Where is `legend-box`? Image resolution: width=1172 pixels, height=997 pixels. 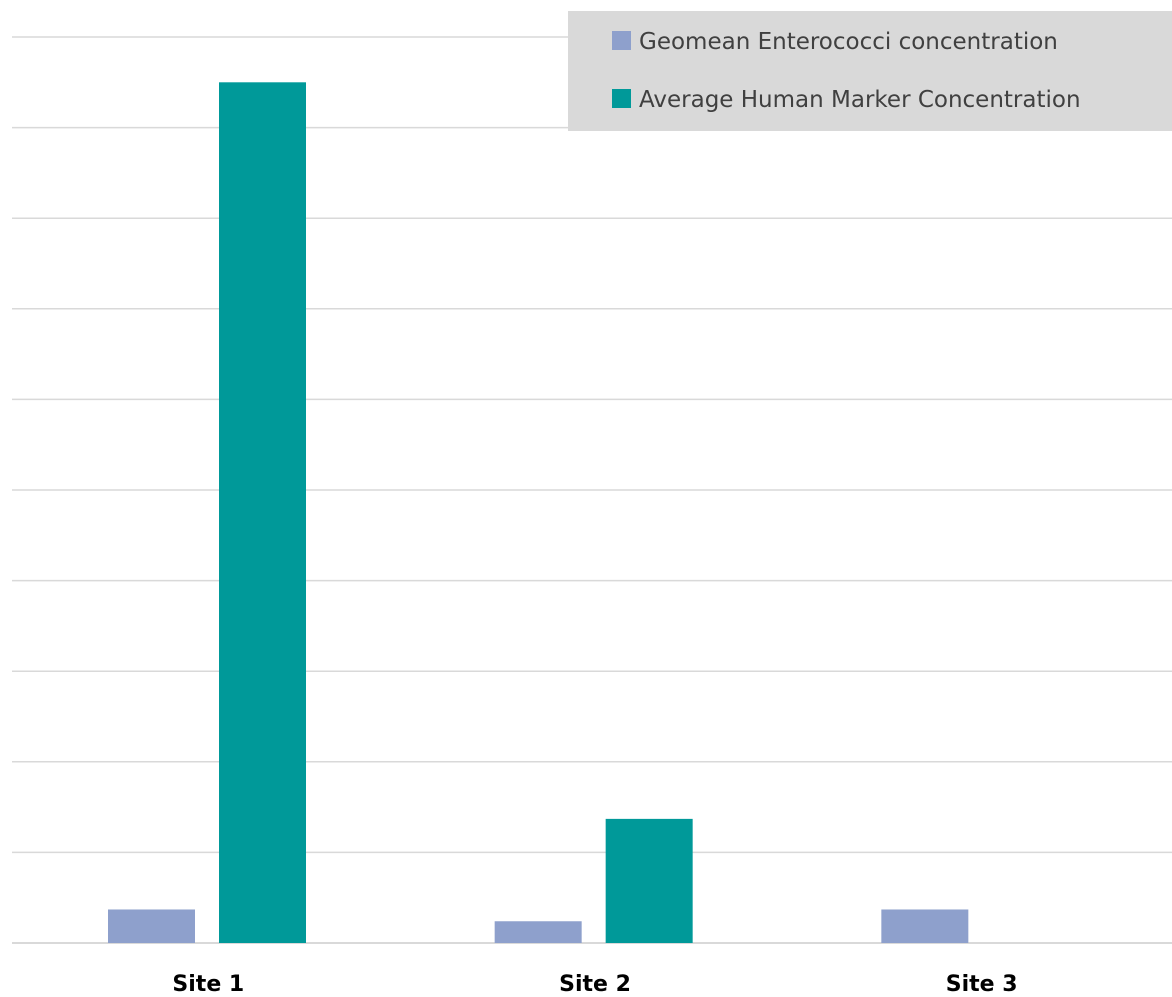 legend-box is located at coordinates (870, 71).